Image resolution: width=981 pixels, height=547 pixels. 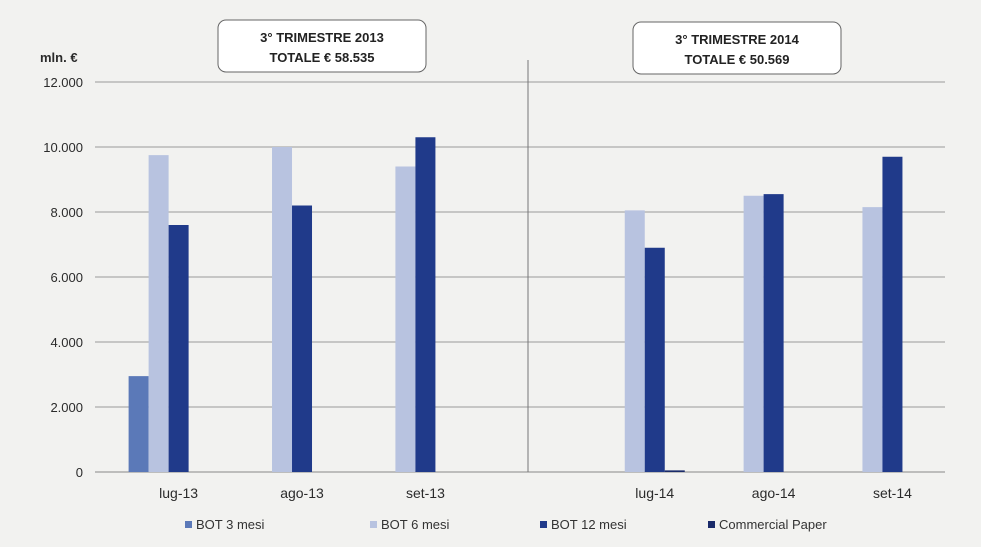 I want to click on y-axis-ticks: 0 2.000 4.000 6.000 8.000 10.000 12.000, so click(x=63, y=277).